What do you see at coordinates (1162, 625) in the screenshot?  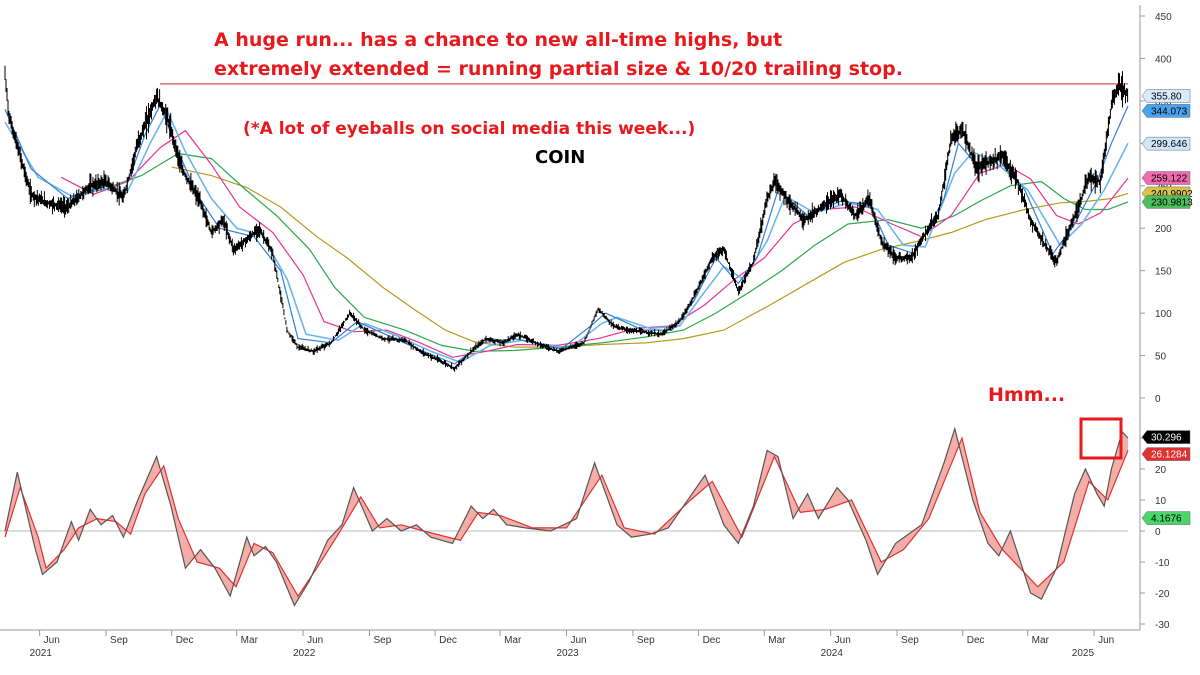 I see `oscillator-y-tick-label: -30` at bounding box center [1162, 625].